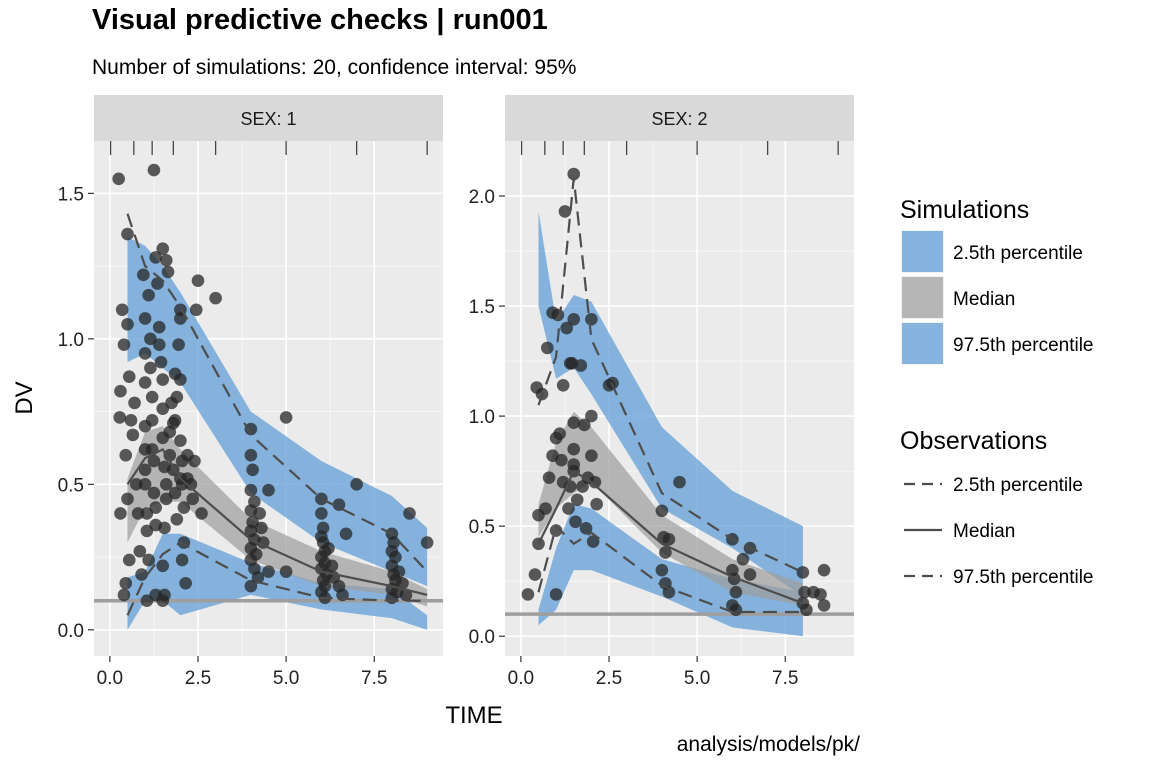  I want to click on sim-band-2.5th-percentile, so click(277, 581).